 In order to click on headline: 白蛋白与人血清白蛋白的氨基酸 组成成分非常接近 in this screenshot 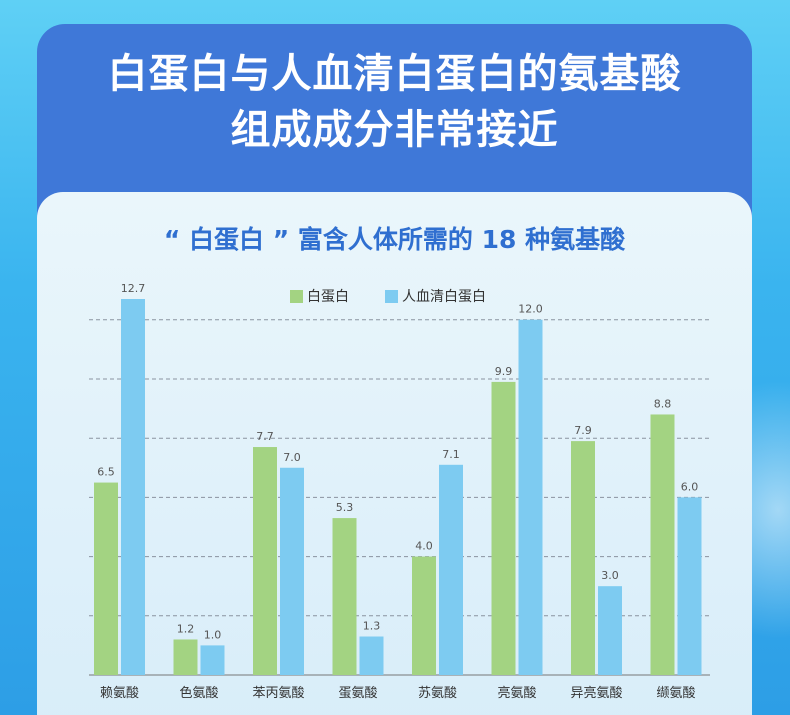, I will do `click(394, 102)`.